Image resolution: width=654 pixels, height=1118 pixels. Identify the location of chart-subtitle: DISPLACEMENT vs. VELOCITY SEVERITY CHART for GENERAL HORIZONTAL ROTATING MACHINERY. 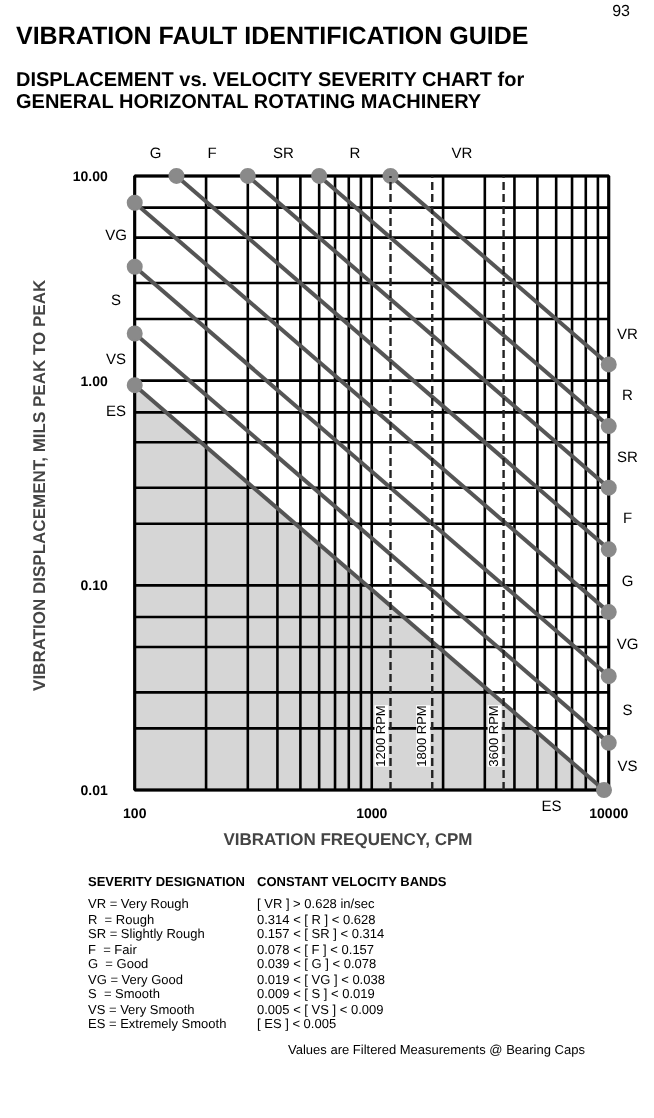
(271, 91).